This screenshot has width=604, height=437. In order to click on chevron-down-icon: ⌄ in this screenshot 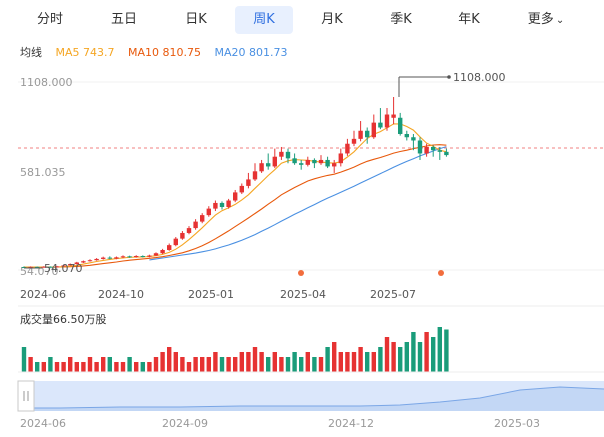, I will do `click(560, 20)`.